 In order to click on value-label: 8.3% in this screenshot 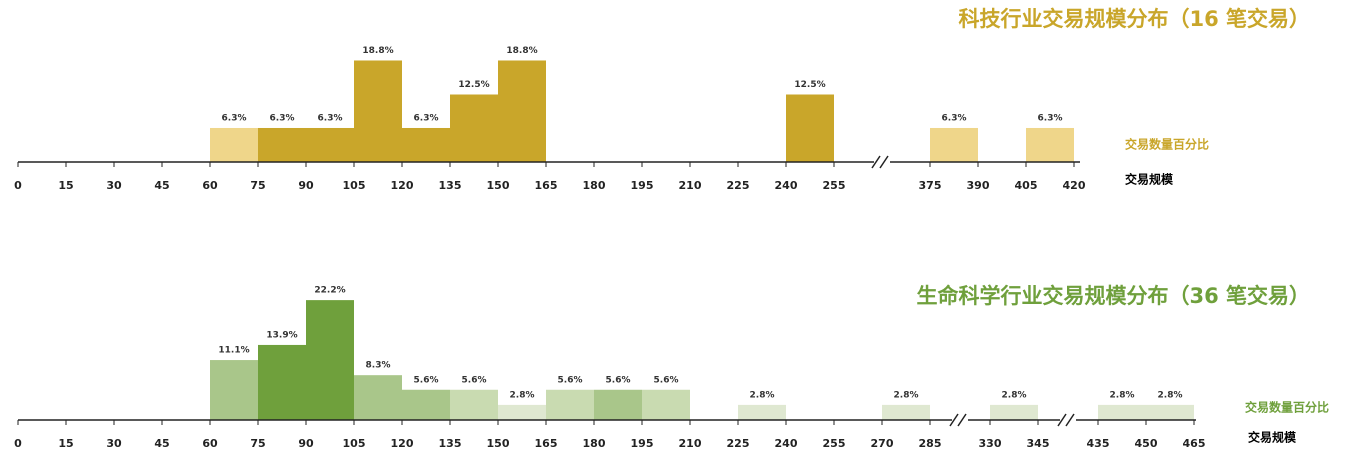, I will do `click(378, 366)`.